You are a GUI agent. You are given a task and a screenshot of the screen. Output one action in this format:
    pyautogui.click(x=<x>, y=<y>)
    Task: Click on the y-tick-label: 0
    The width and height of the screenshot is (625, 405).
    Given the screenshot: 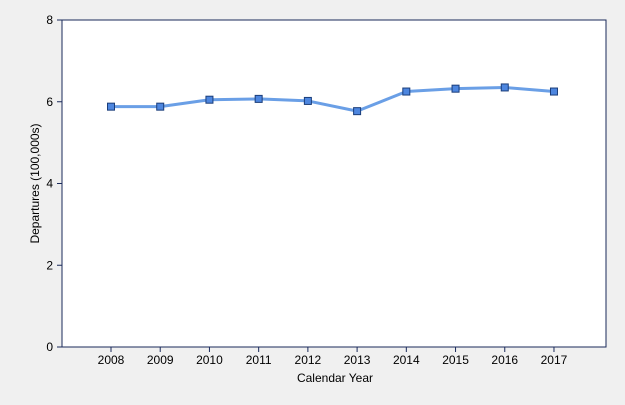 What is the action you would take?
    pyautogui.click(x=49, y=347)
    